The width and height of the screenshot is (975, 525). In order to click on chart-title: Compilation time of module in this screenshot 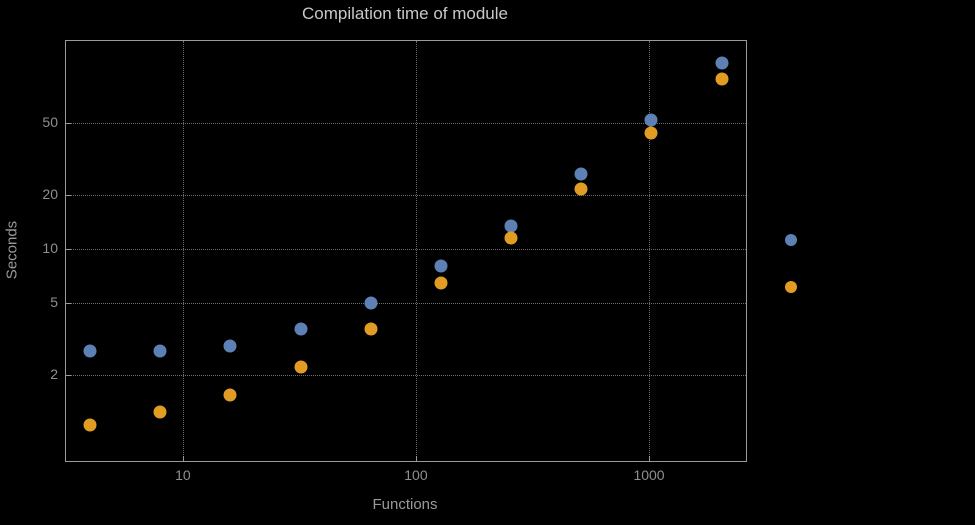, I will do `click(405, 13)`.